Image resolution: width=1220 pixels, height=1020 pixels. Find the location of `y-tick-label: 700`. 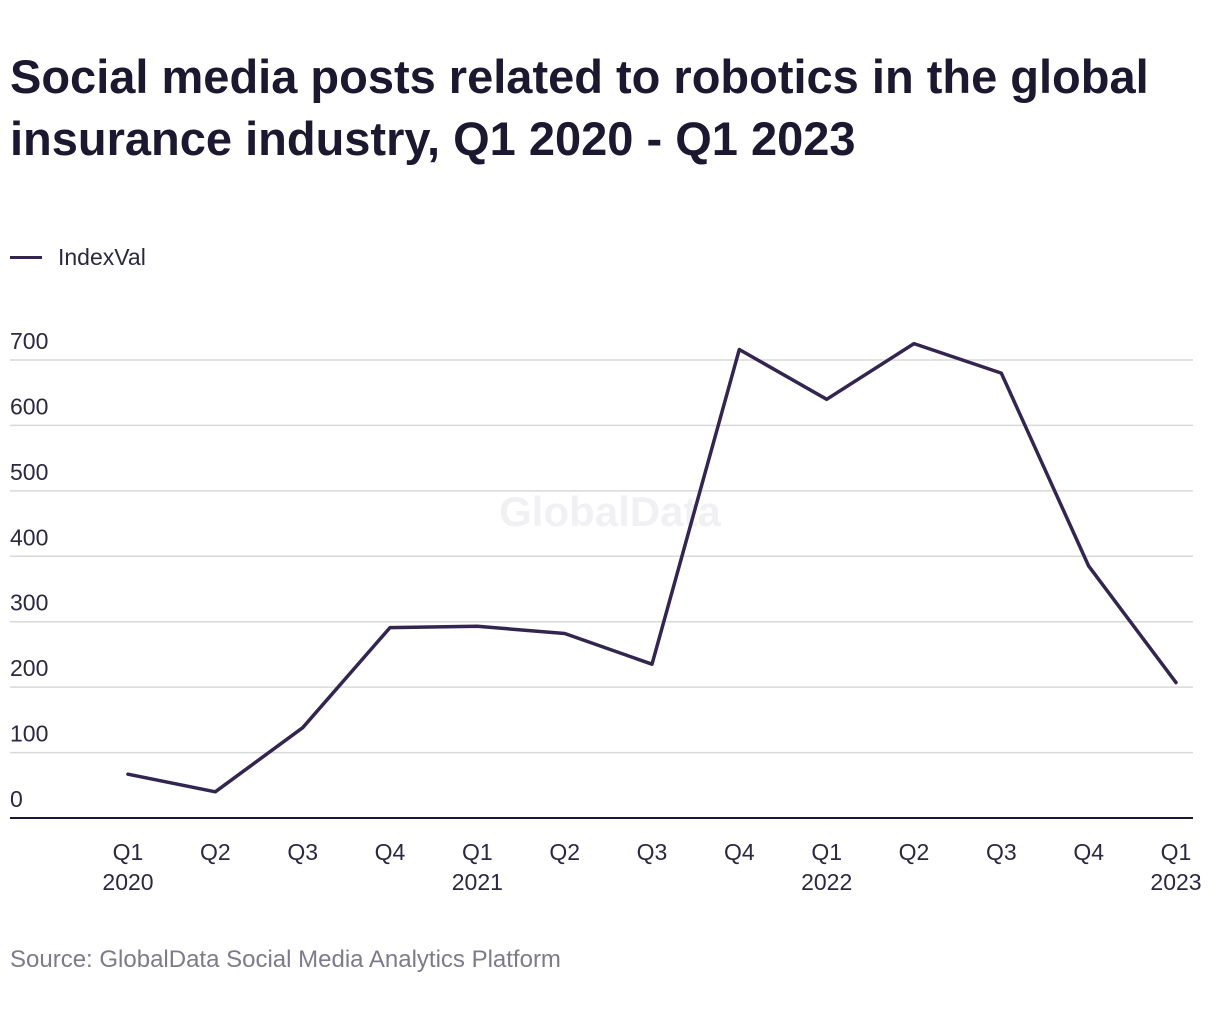

y-tick-label: 700 is located at coordinates (29, 341).